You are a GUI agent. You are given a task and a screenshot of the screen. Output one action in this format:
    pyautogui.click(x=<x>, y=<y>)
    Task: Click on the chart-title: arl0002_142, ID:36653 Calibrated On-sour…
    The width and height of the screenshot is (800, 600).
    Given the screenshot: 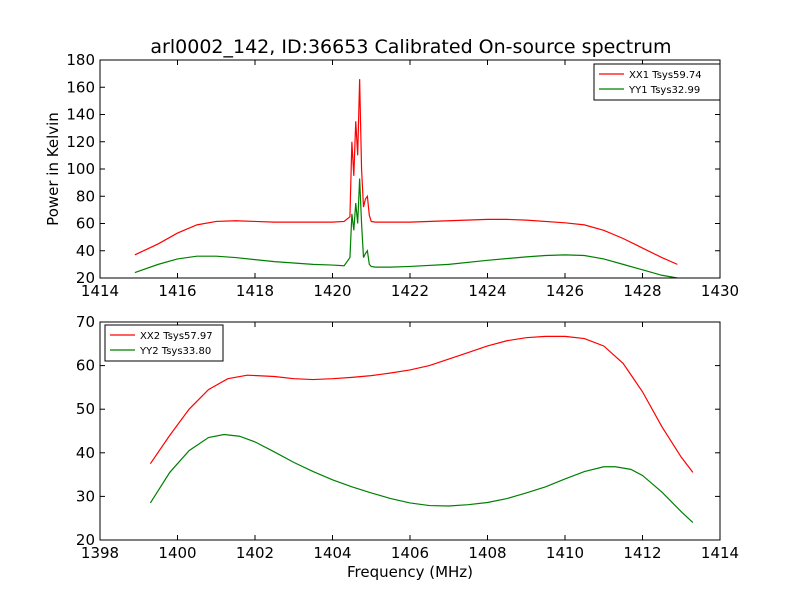 What is the action you would take?
    pyautogui.click(x=410, y=47)
    